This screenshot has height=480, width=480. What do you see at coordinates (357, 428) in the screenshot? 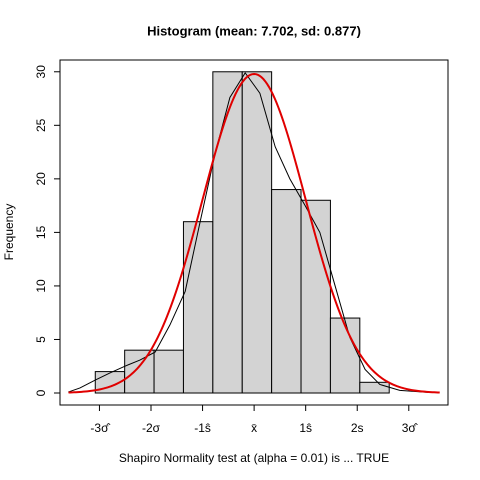
I see `x-tick-label: 2s` at bounding box center [357, 428].